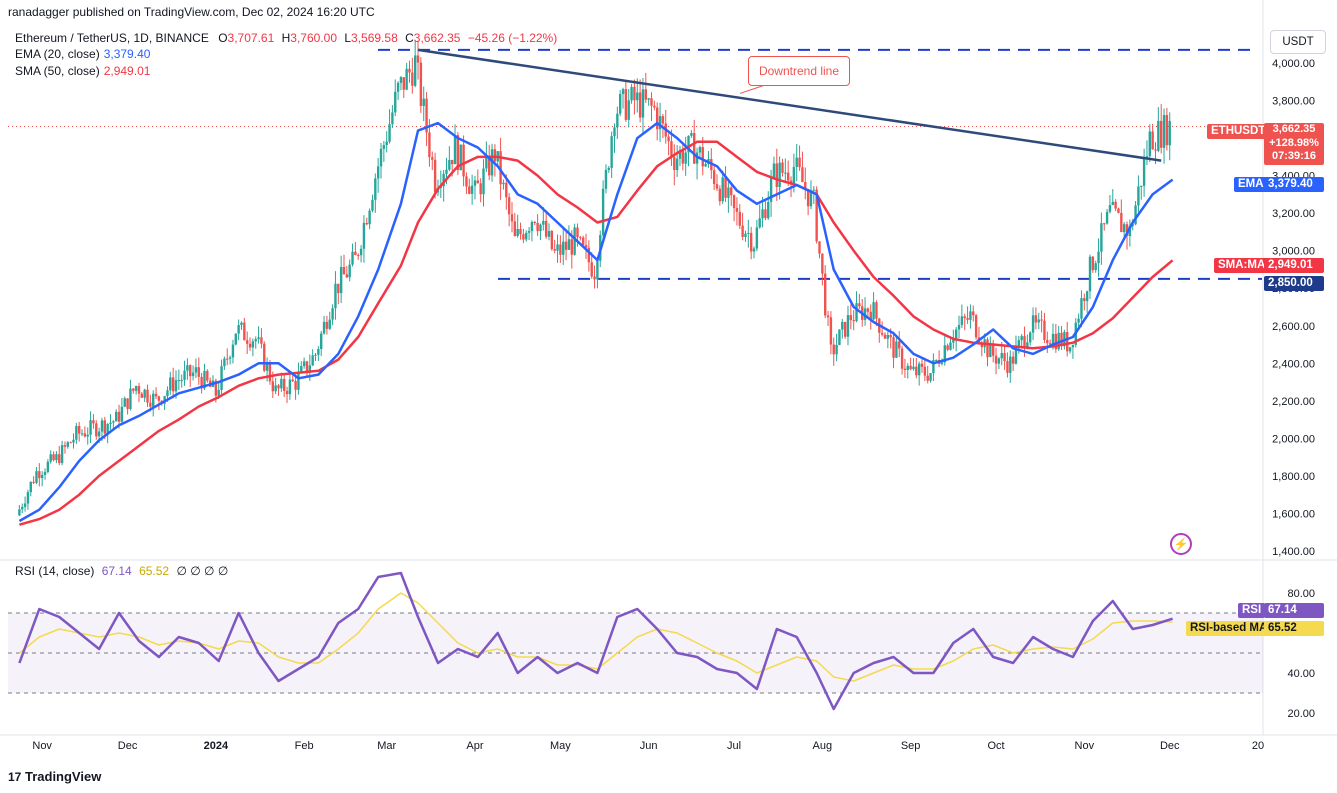 The width and height of the screenshot is (1337, 793). What do you see at coordinates (1181, 544) in the screenshot?
I see `flash-icon: ⚡` at bounding box center [1181, 544].